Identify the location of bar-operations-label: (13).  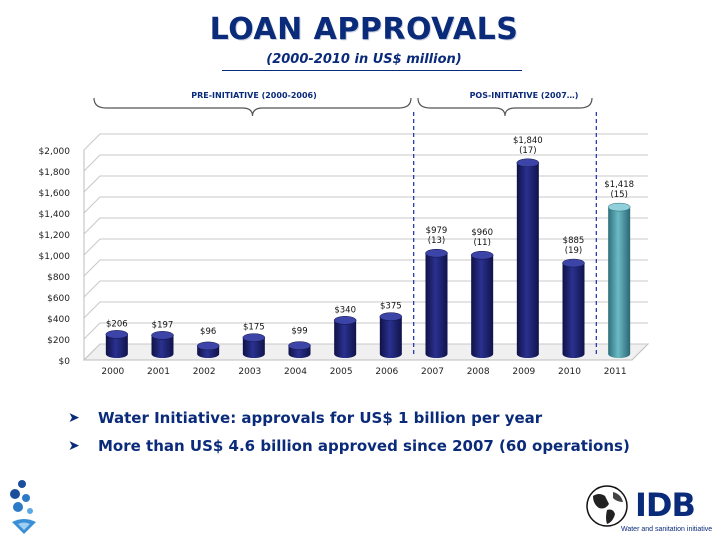
(436, 241).